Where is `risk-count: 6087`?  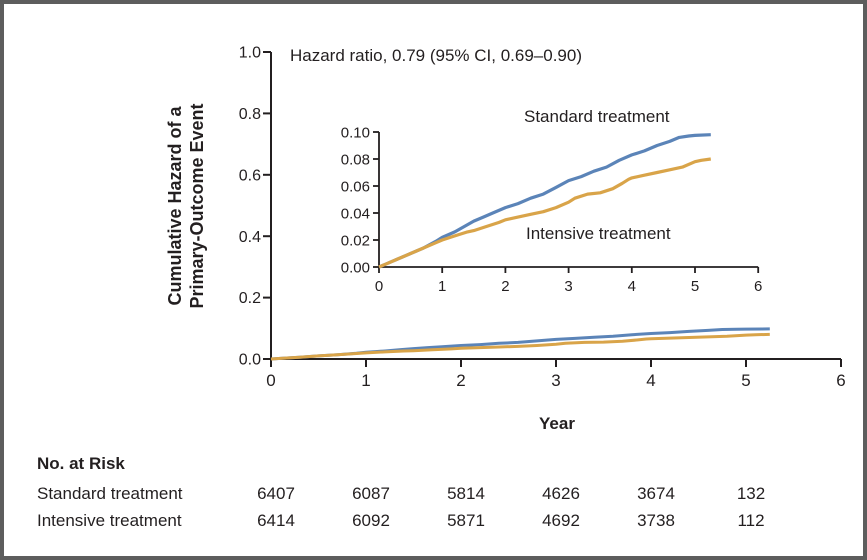 risk-count: 6087 is located at coordinates (371, 493).